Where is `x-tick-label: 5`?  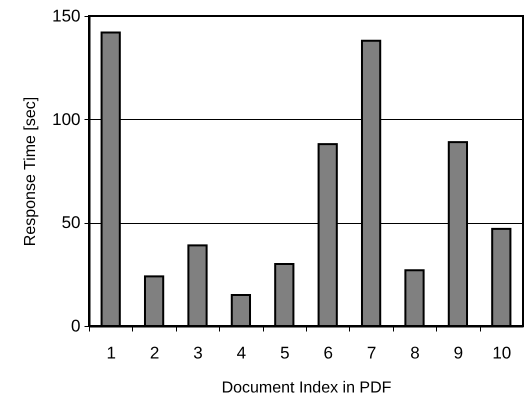 x-tick-label: 5 is located at coordinates (285, 353).